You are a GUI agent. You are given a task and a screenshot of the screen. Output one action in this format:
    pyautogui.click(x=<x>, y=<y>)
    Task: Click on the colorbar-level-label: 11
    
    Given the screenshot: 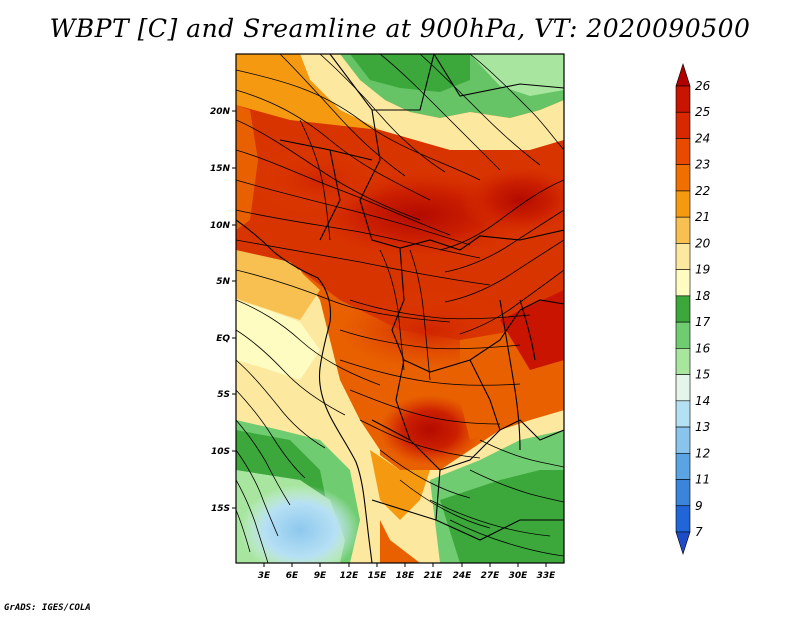 What is the action you would take?
    pyautogui.click(x=702, y=480)
    